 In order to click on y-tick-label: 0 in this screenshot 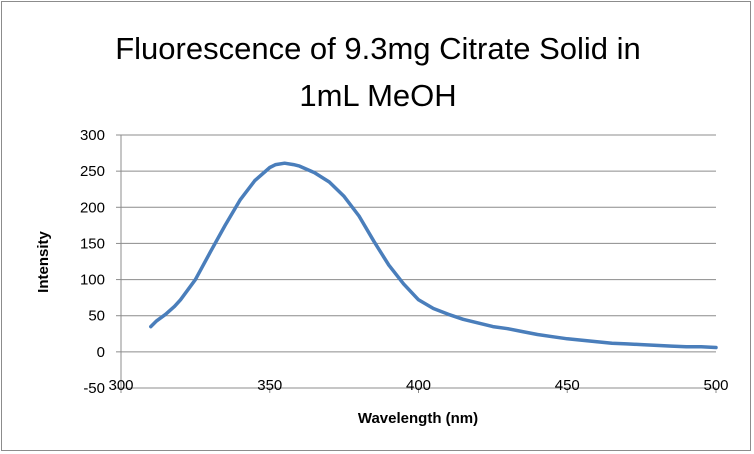, I will do `click(101, 352)`.